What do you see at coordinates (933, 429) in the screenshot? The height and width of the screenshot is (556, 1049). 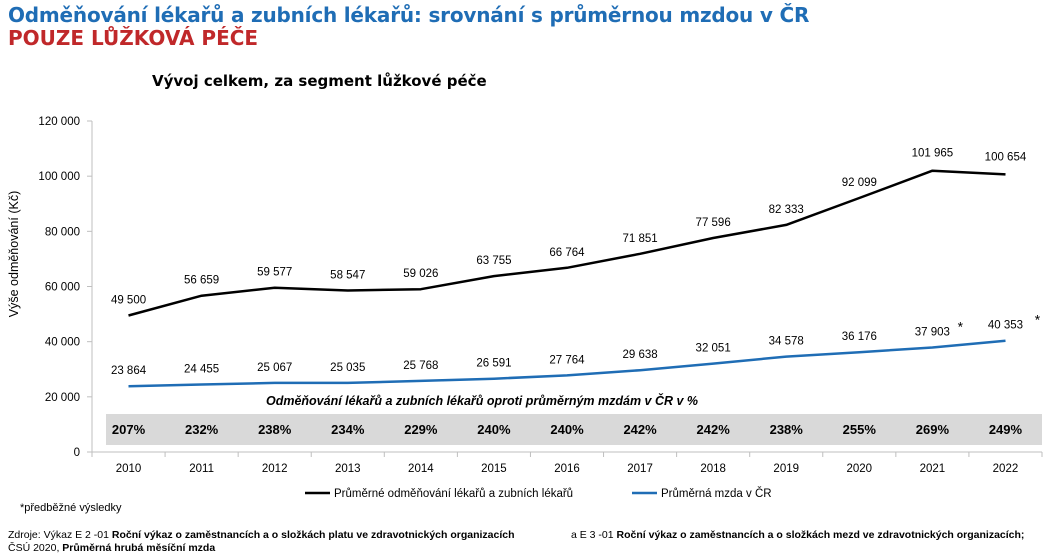 I see `ratio-label: 269%` at bounding box center [933, 429].